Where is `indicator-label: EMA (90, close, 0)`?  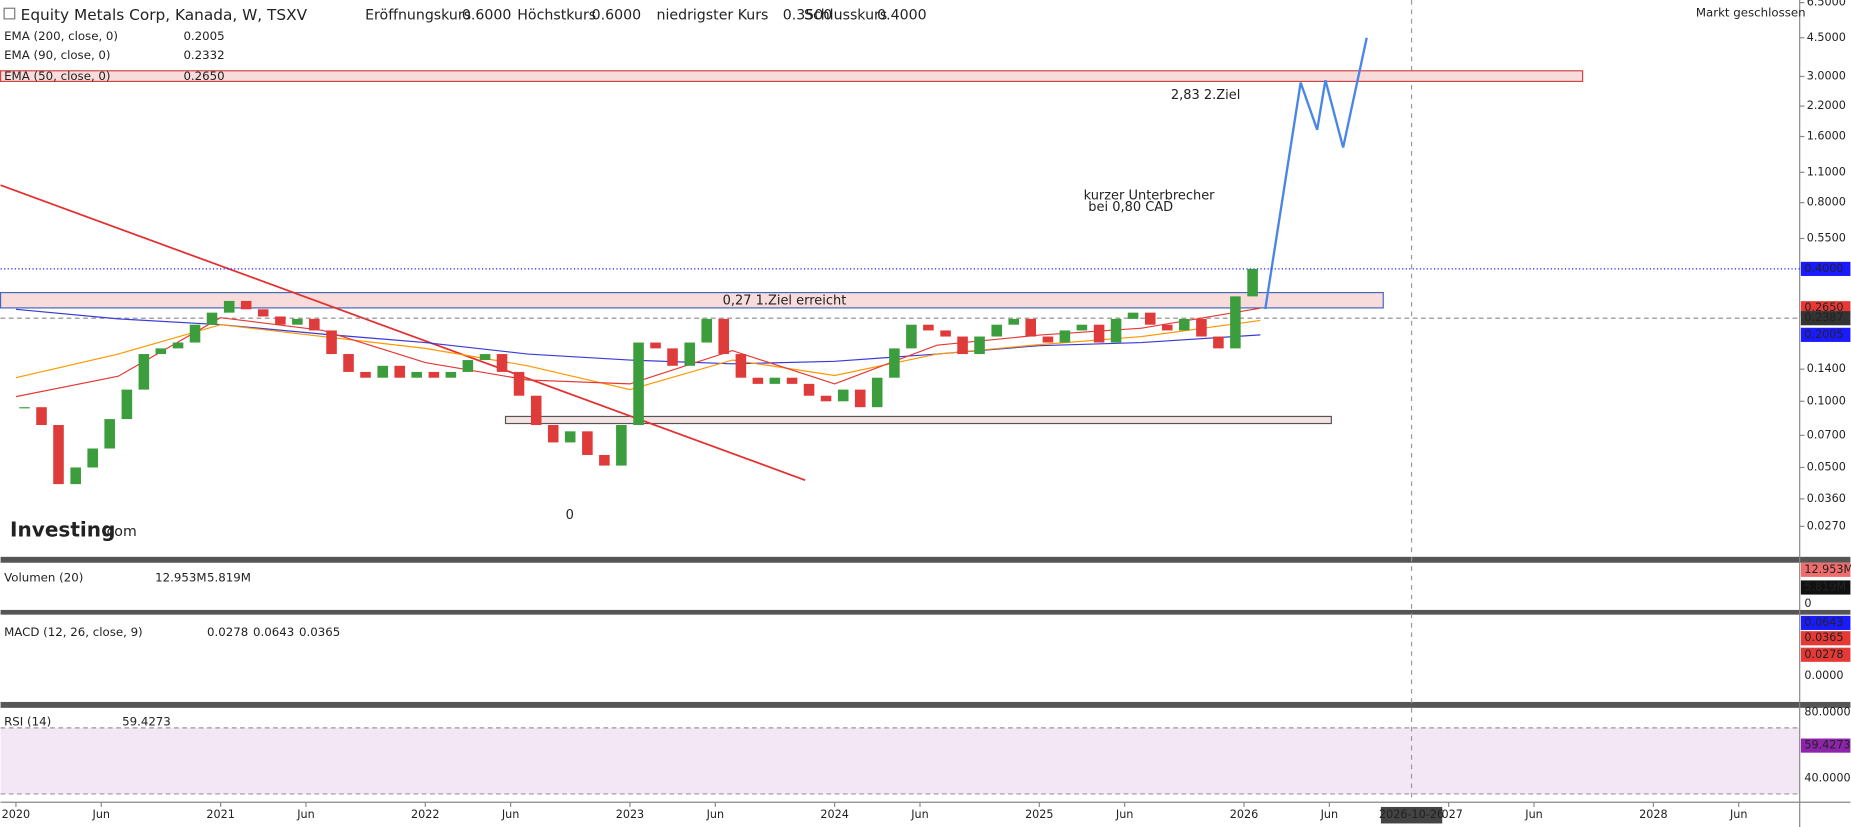
indicator-label: EMA (90, close, 0) is located at coordinates (57, 55).